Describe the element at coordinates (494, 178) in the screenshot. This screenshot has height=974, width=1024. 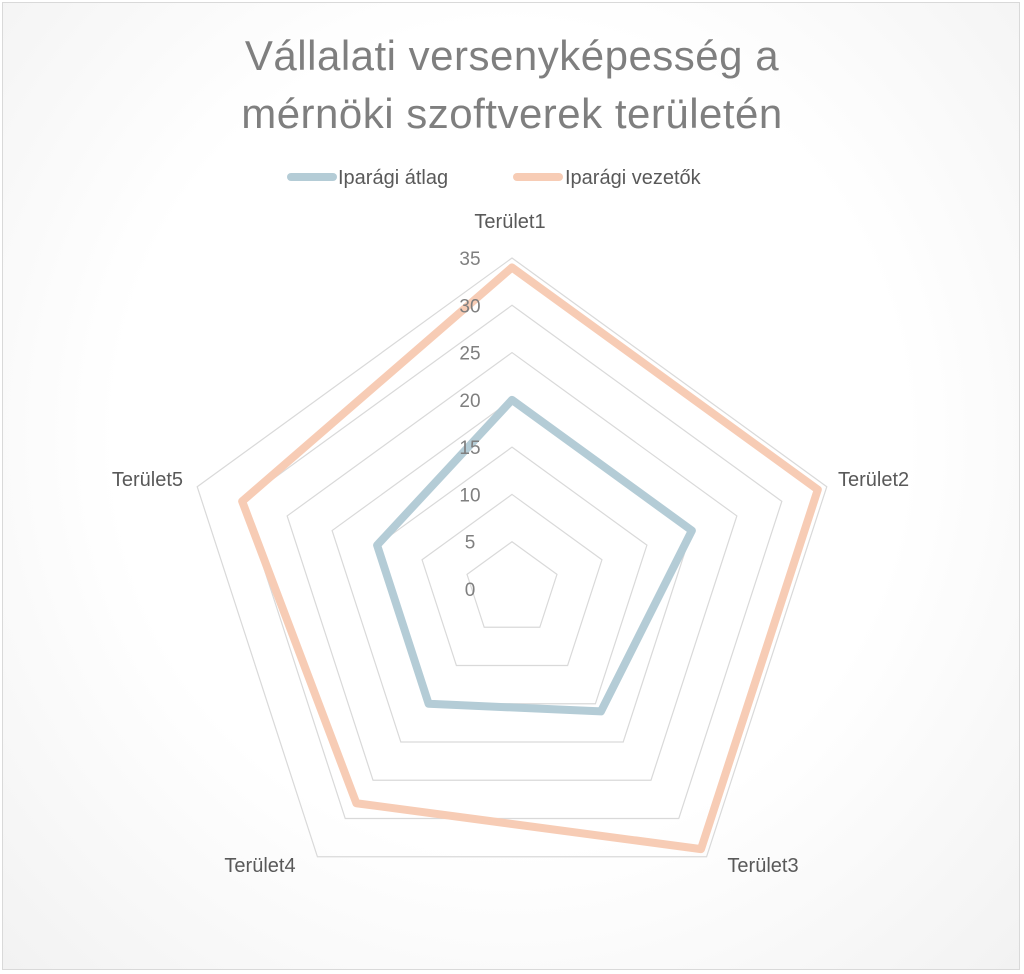
I see `legend: Iparági átlag Iparági vezetők` at that location.